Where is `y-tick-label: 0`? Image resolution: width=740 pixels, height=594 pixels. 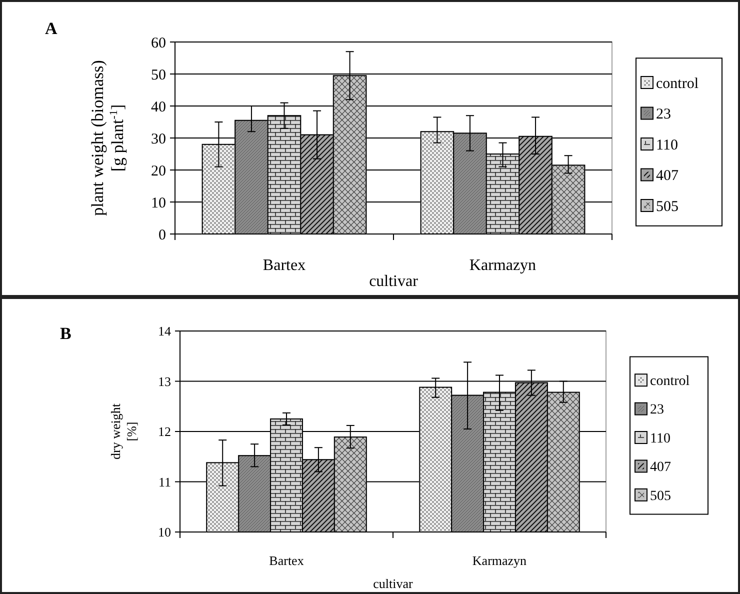 y-tick-label: 0 is located at coordinates (162, 235).